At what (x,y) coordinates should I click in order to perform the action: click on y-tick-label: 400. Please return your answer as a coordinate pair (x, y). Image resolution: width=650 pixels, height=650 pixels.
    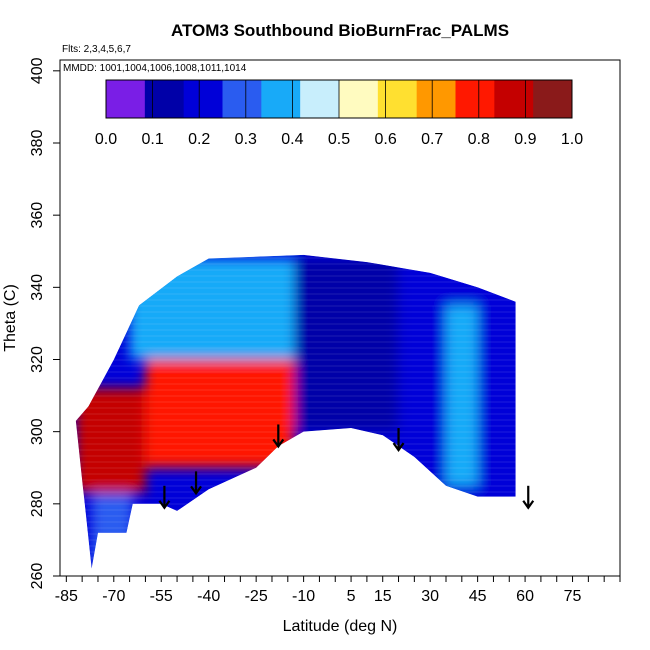
    Looking at the image, I should click on (37, 70).